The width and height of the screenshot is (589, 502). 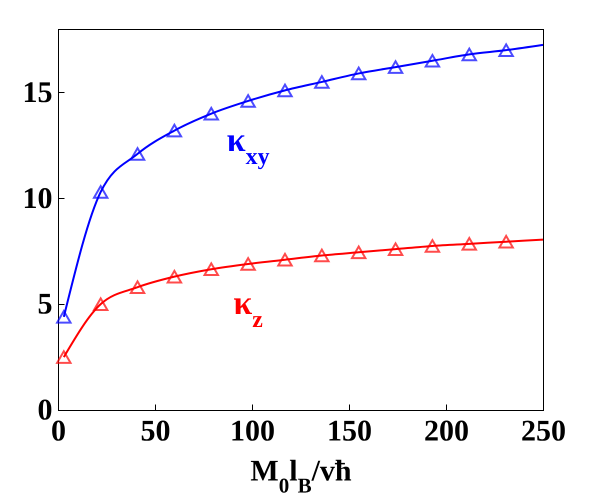 I want to click on series-label: κ$_{xy}$, so click(x=248, y=146).